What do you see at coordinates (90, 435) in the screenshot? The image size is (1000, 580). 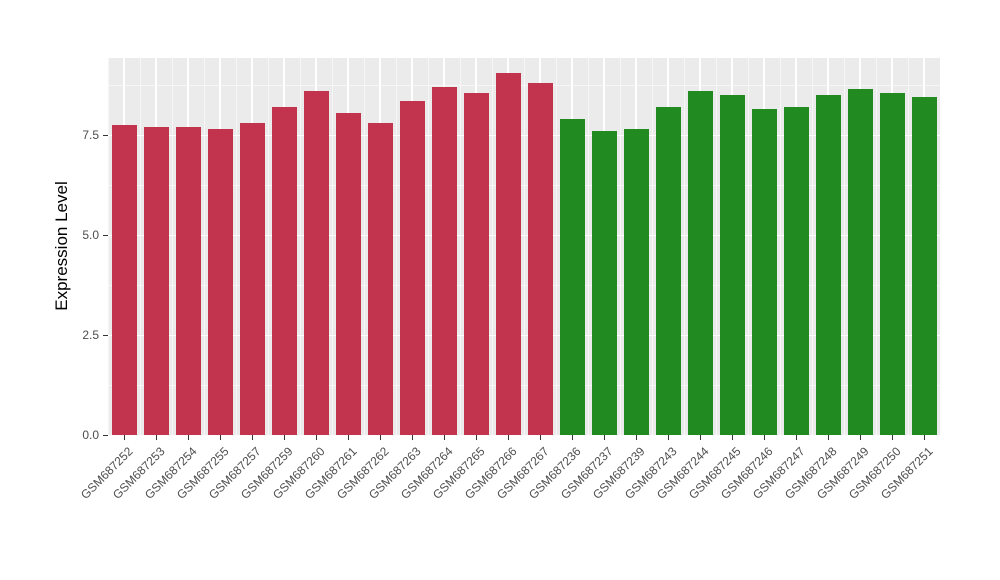 I see `y-tick-label: 0.0` at bounding box center [90, 435].